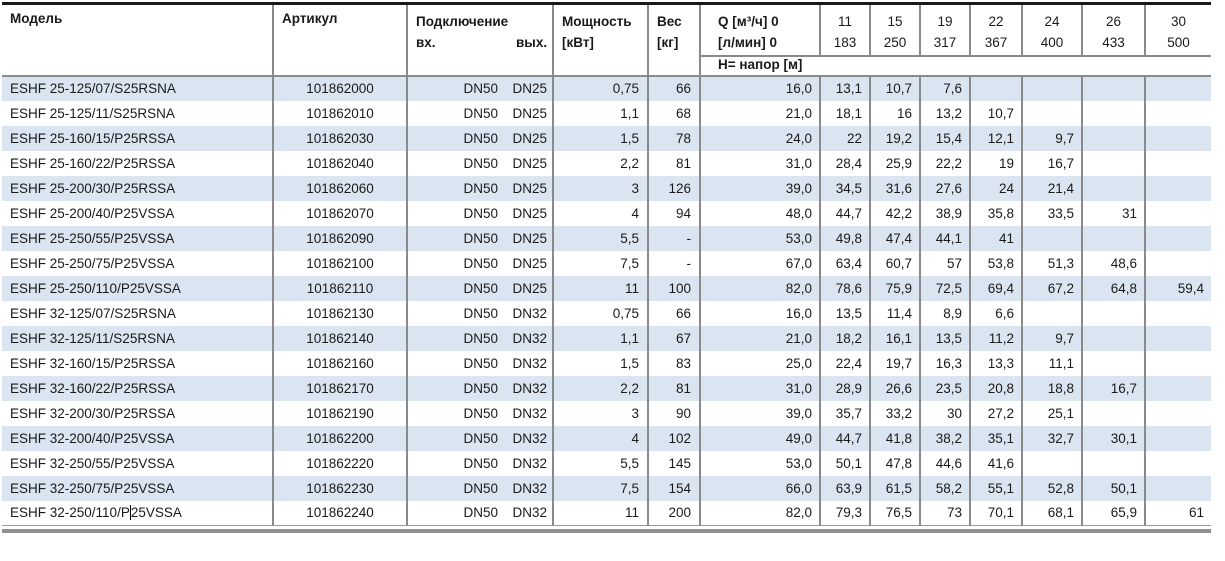 The image size is (1225, 561). What do you see at coordinates (340, 288) in the screenshot?
I see `cell-article: 101862110` at bounding box center [340, 288].